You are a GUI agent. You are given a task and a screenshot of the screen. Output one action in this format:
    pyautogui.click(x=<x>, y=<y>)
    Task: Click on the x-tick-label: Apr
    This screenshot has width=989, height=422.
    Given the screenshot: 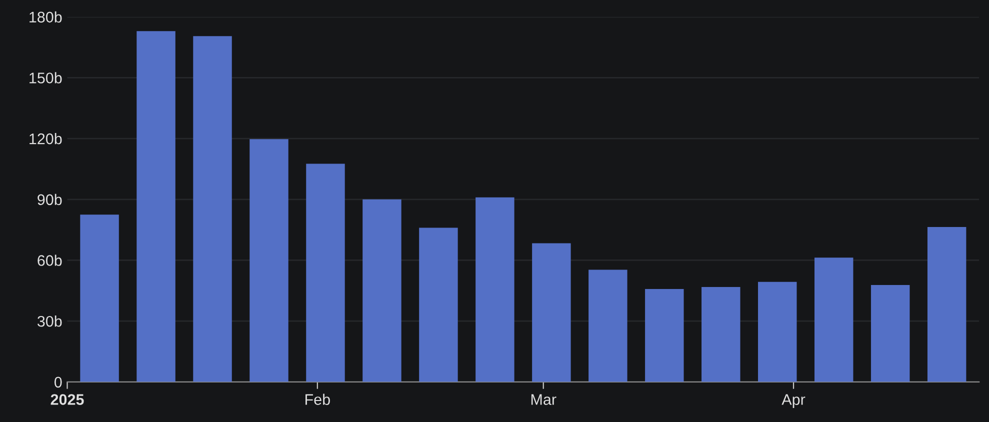 What is the action you would take?
    pyautogui.click(x=794, y=401)
    